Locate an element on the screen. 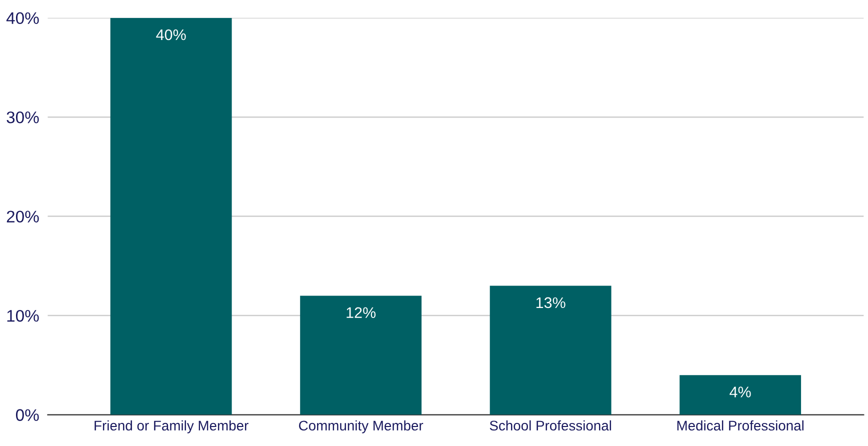 Image resolution: width=868 pixels, height=446 pixels. x-tick-label: Friend or Family Member is located at coordinates (171, 427).